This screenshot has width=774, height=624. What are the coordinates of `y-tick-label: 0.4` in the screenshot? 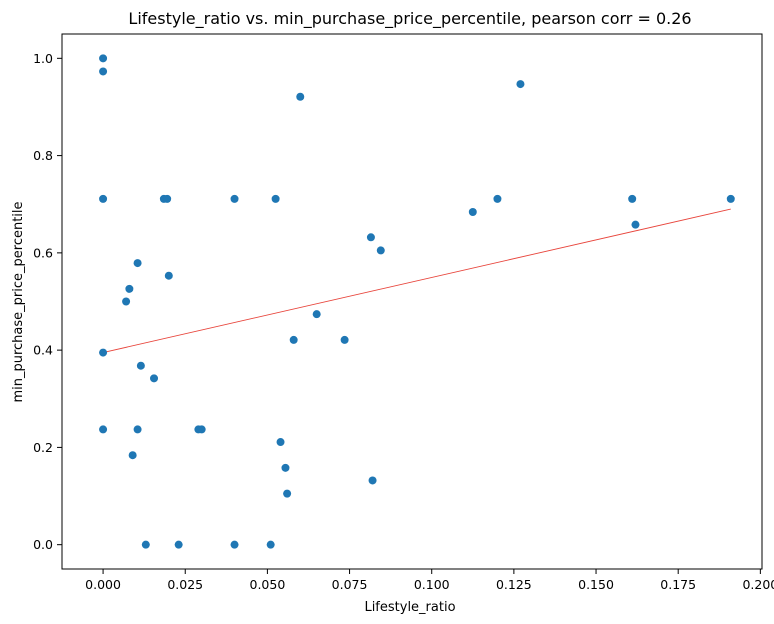 It's located at (43, 350).